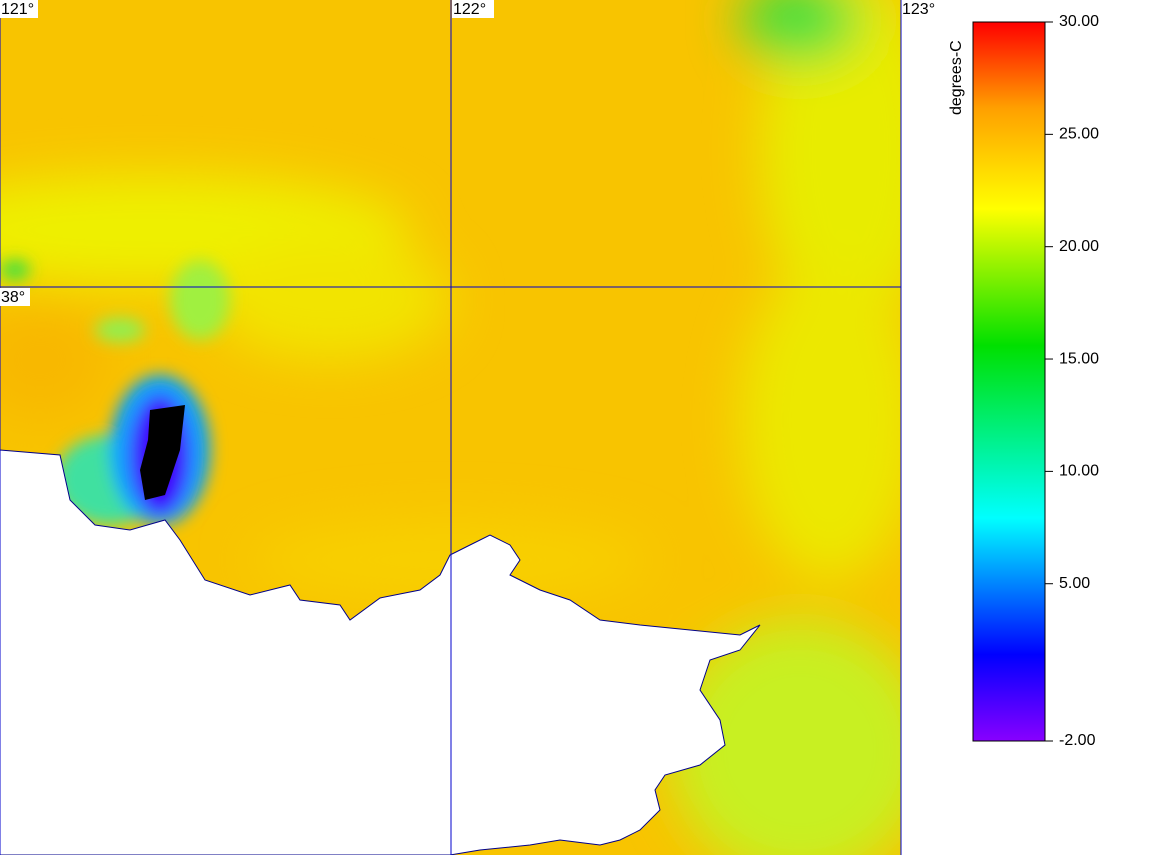 Image resolution: width=1166 pixels, height=860 pixels. I want to click on lon-label: 121°, so click(17, 9).